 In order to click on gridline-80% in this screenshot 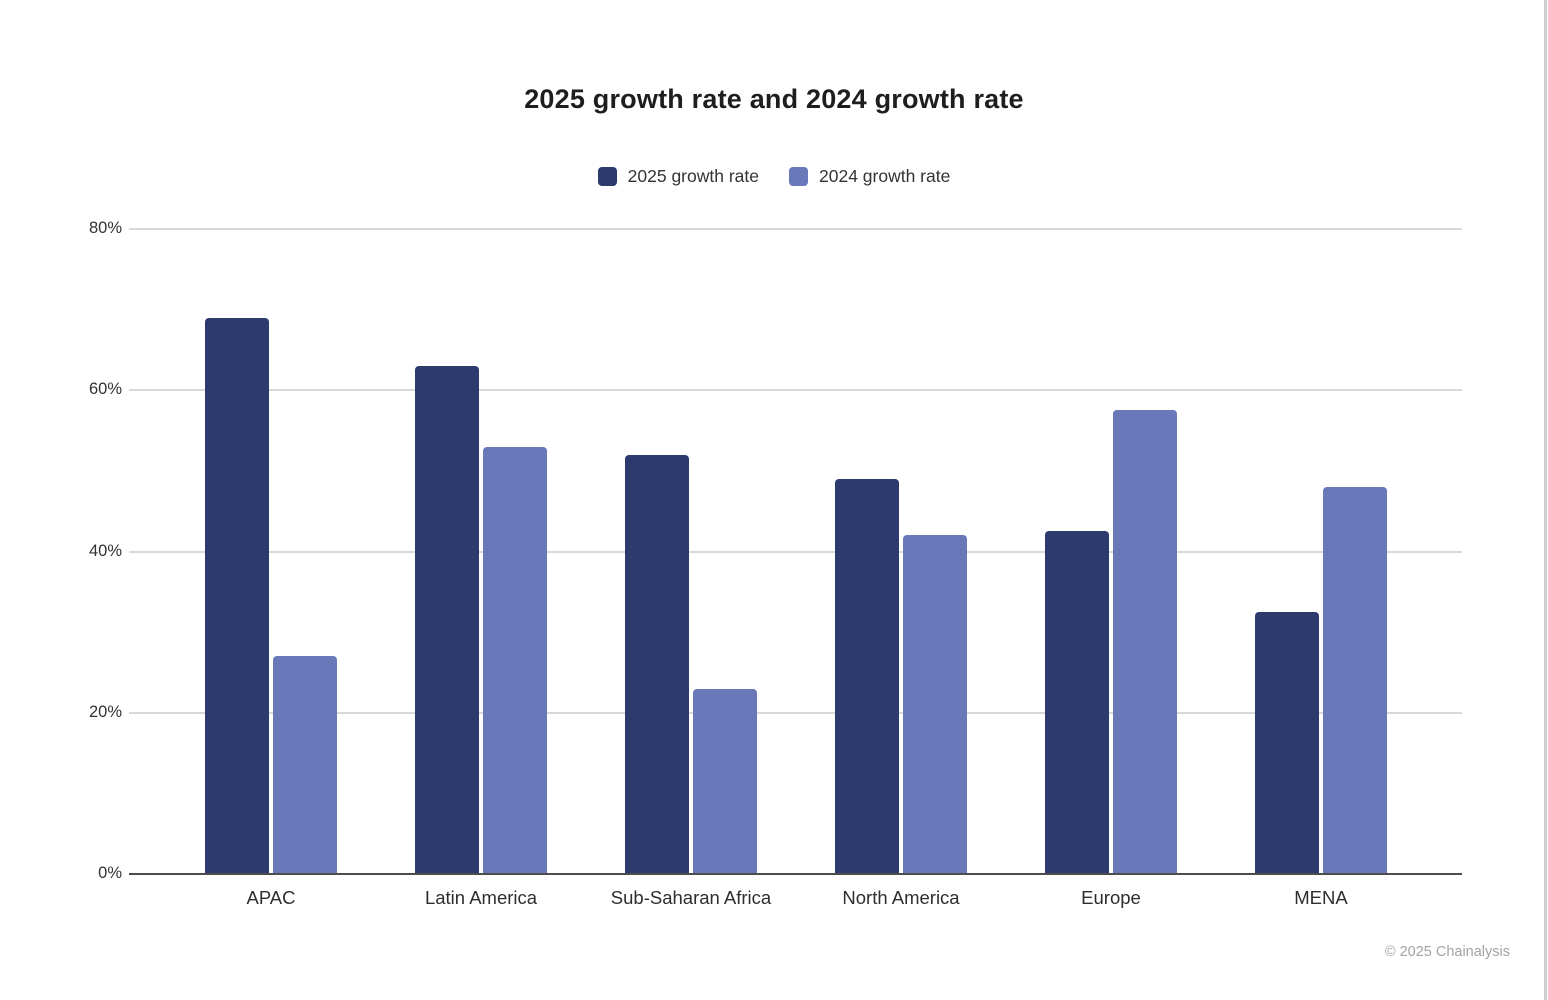, I will do `click(795, 229)`.